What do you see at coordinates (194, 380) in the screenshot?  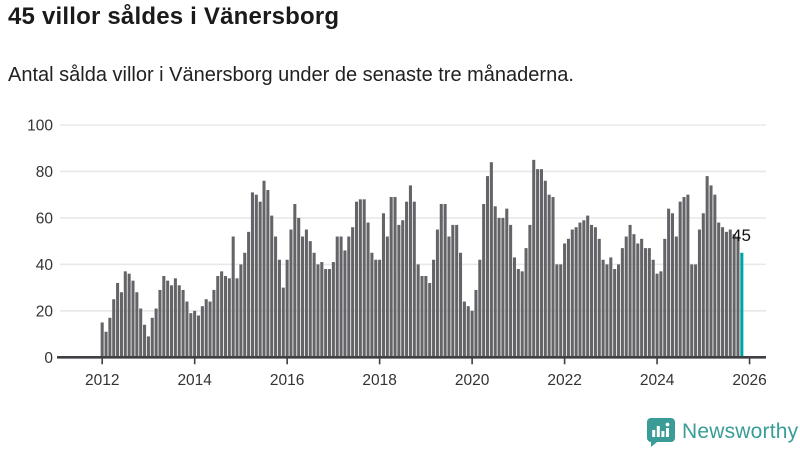 I see `x-axis-label: 2014` at bounding box center [194, 380].